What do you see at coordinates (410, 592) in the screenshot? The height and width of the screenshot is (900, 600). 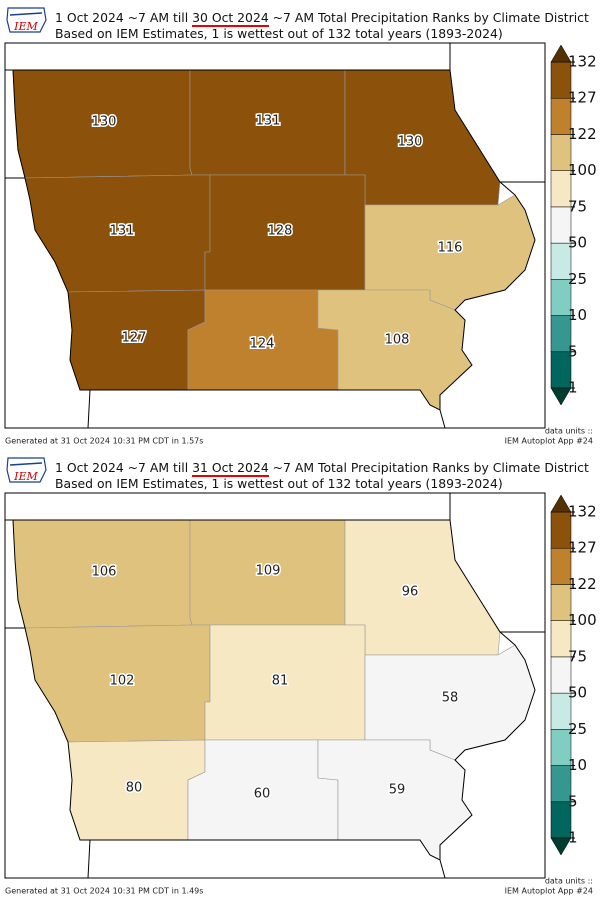 I see `district-label: 96` at bounding box center [410, 592].